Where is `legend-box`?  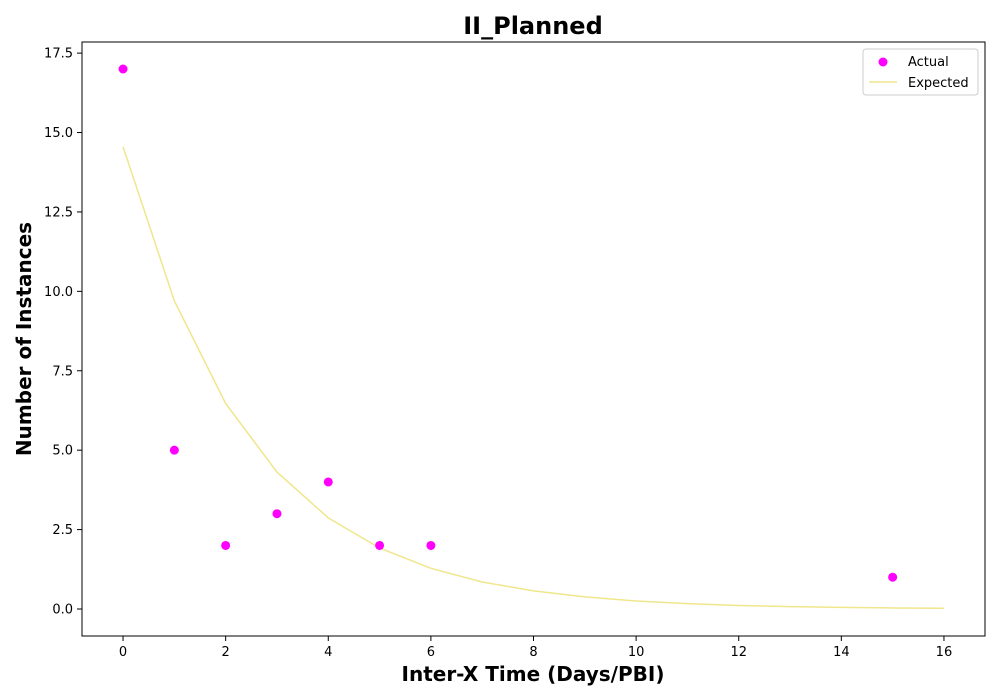 legend-box is located at coordinates (920, 72).